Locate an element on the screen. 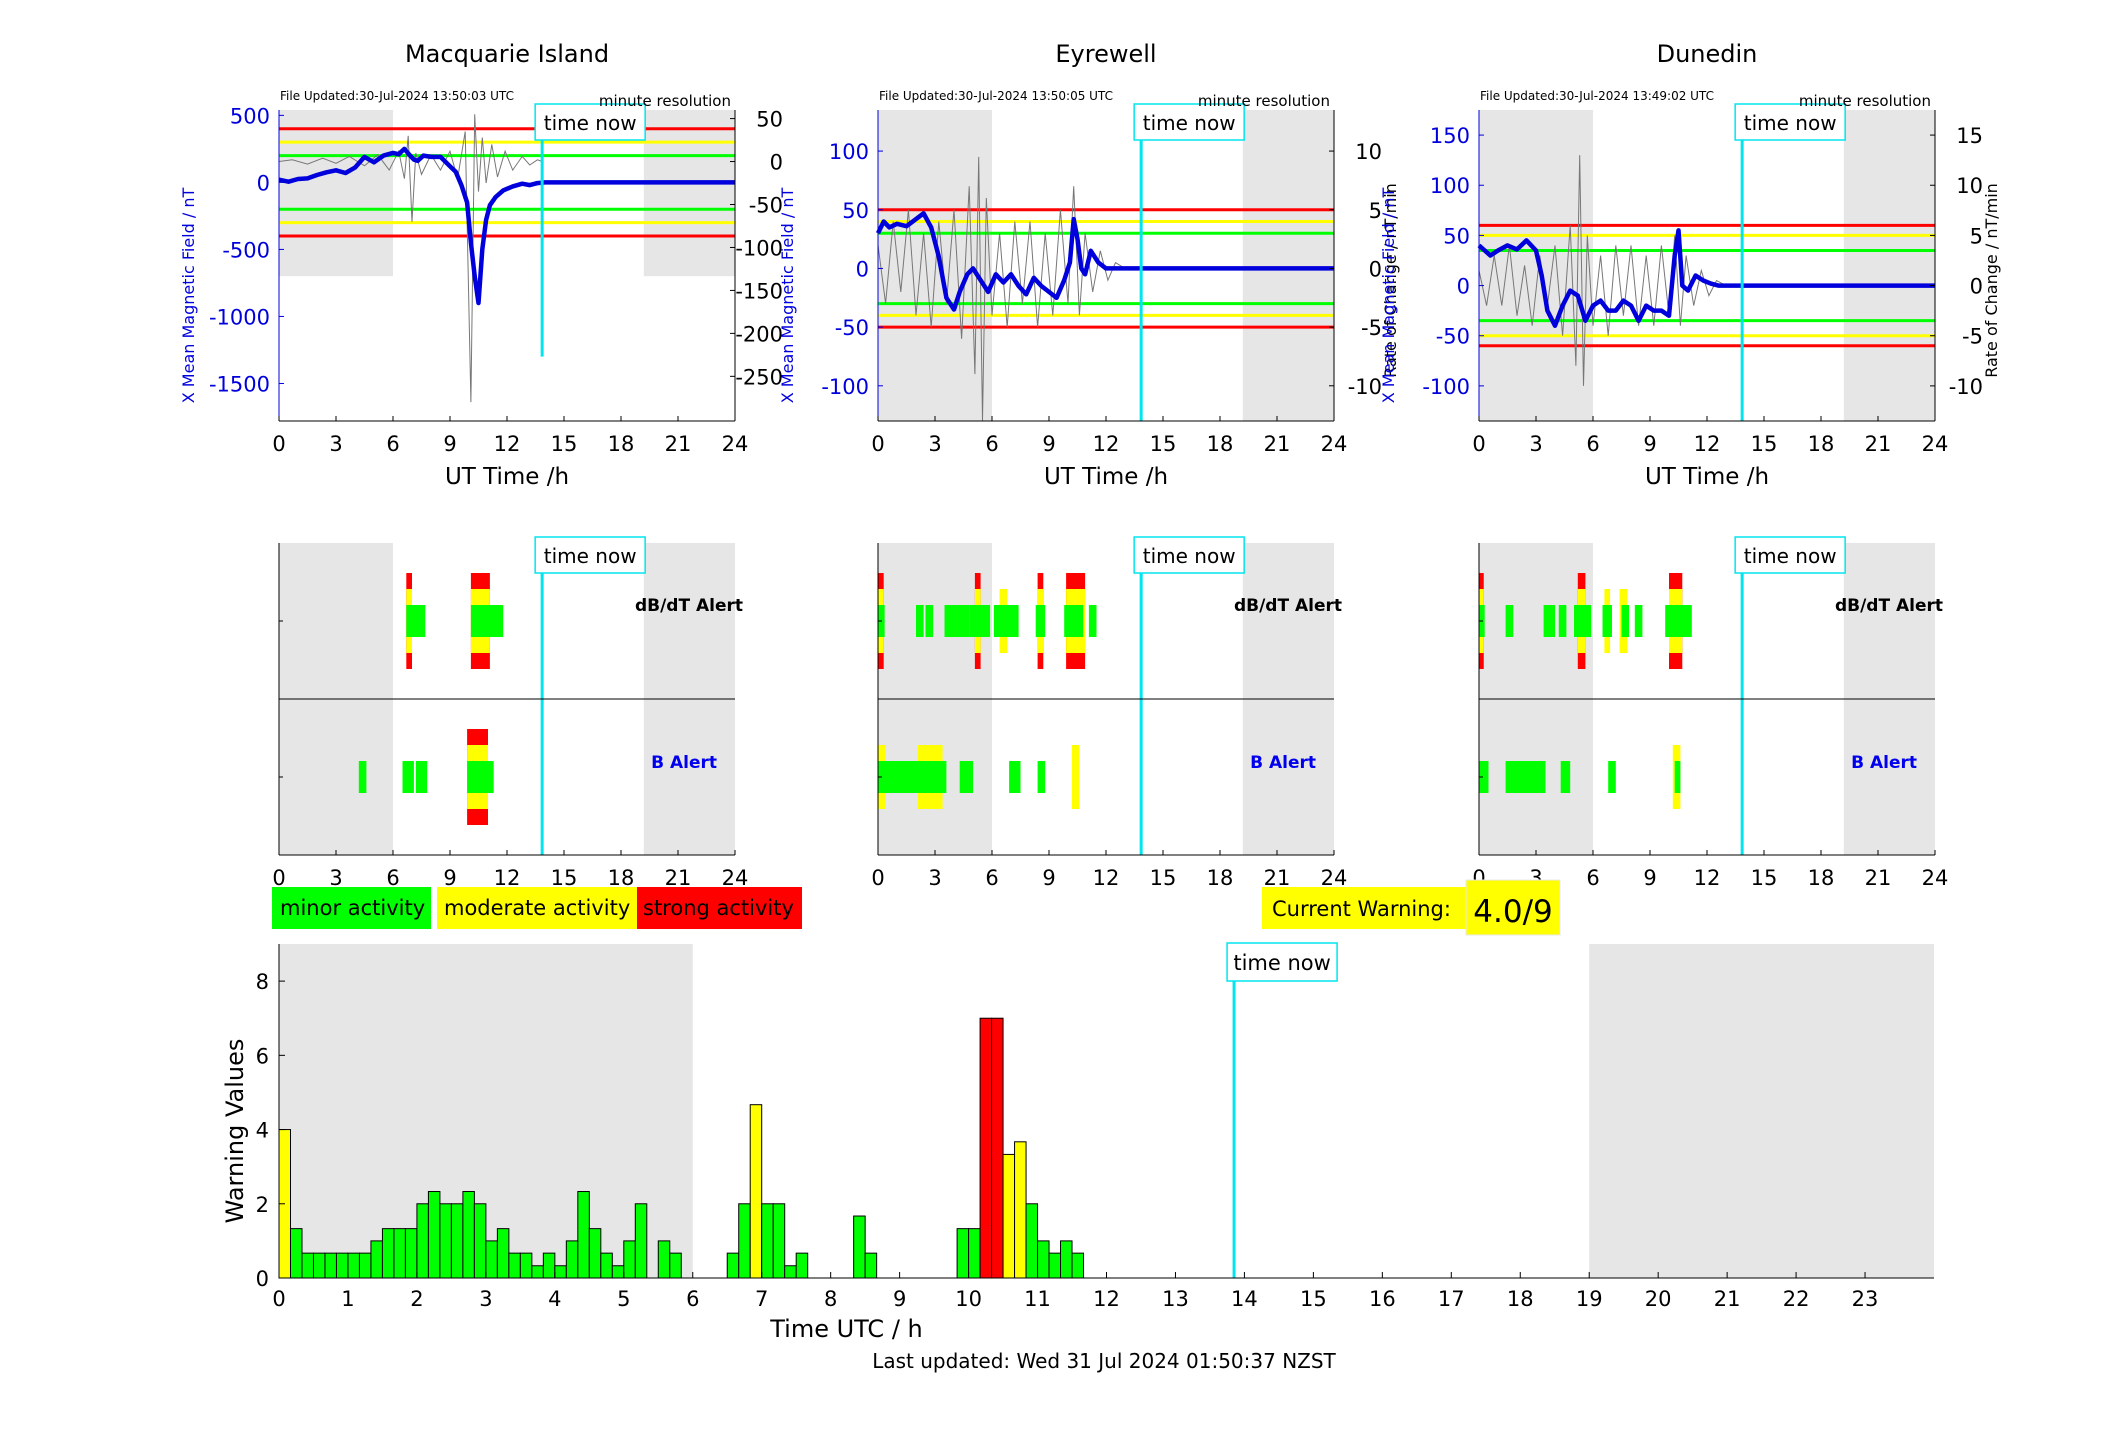  right-y-tick-label: -10 is located at coordinates (1966, 387).